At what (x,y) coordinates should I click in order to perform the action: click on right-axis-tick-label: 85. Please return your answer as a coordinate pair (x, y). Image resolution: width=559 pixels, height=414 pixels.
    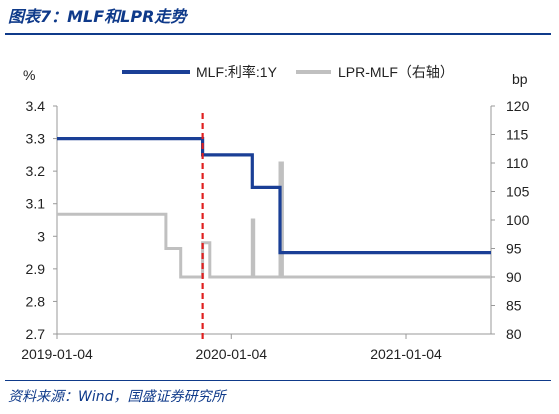
    Looking at the image, I should click on (514, 306).